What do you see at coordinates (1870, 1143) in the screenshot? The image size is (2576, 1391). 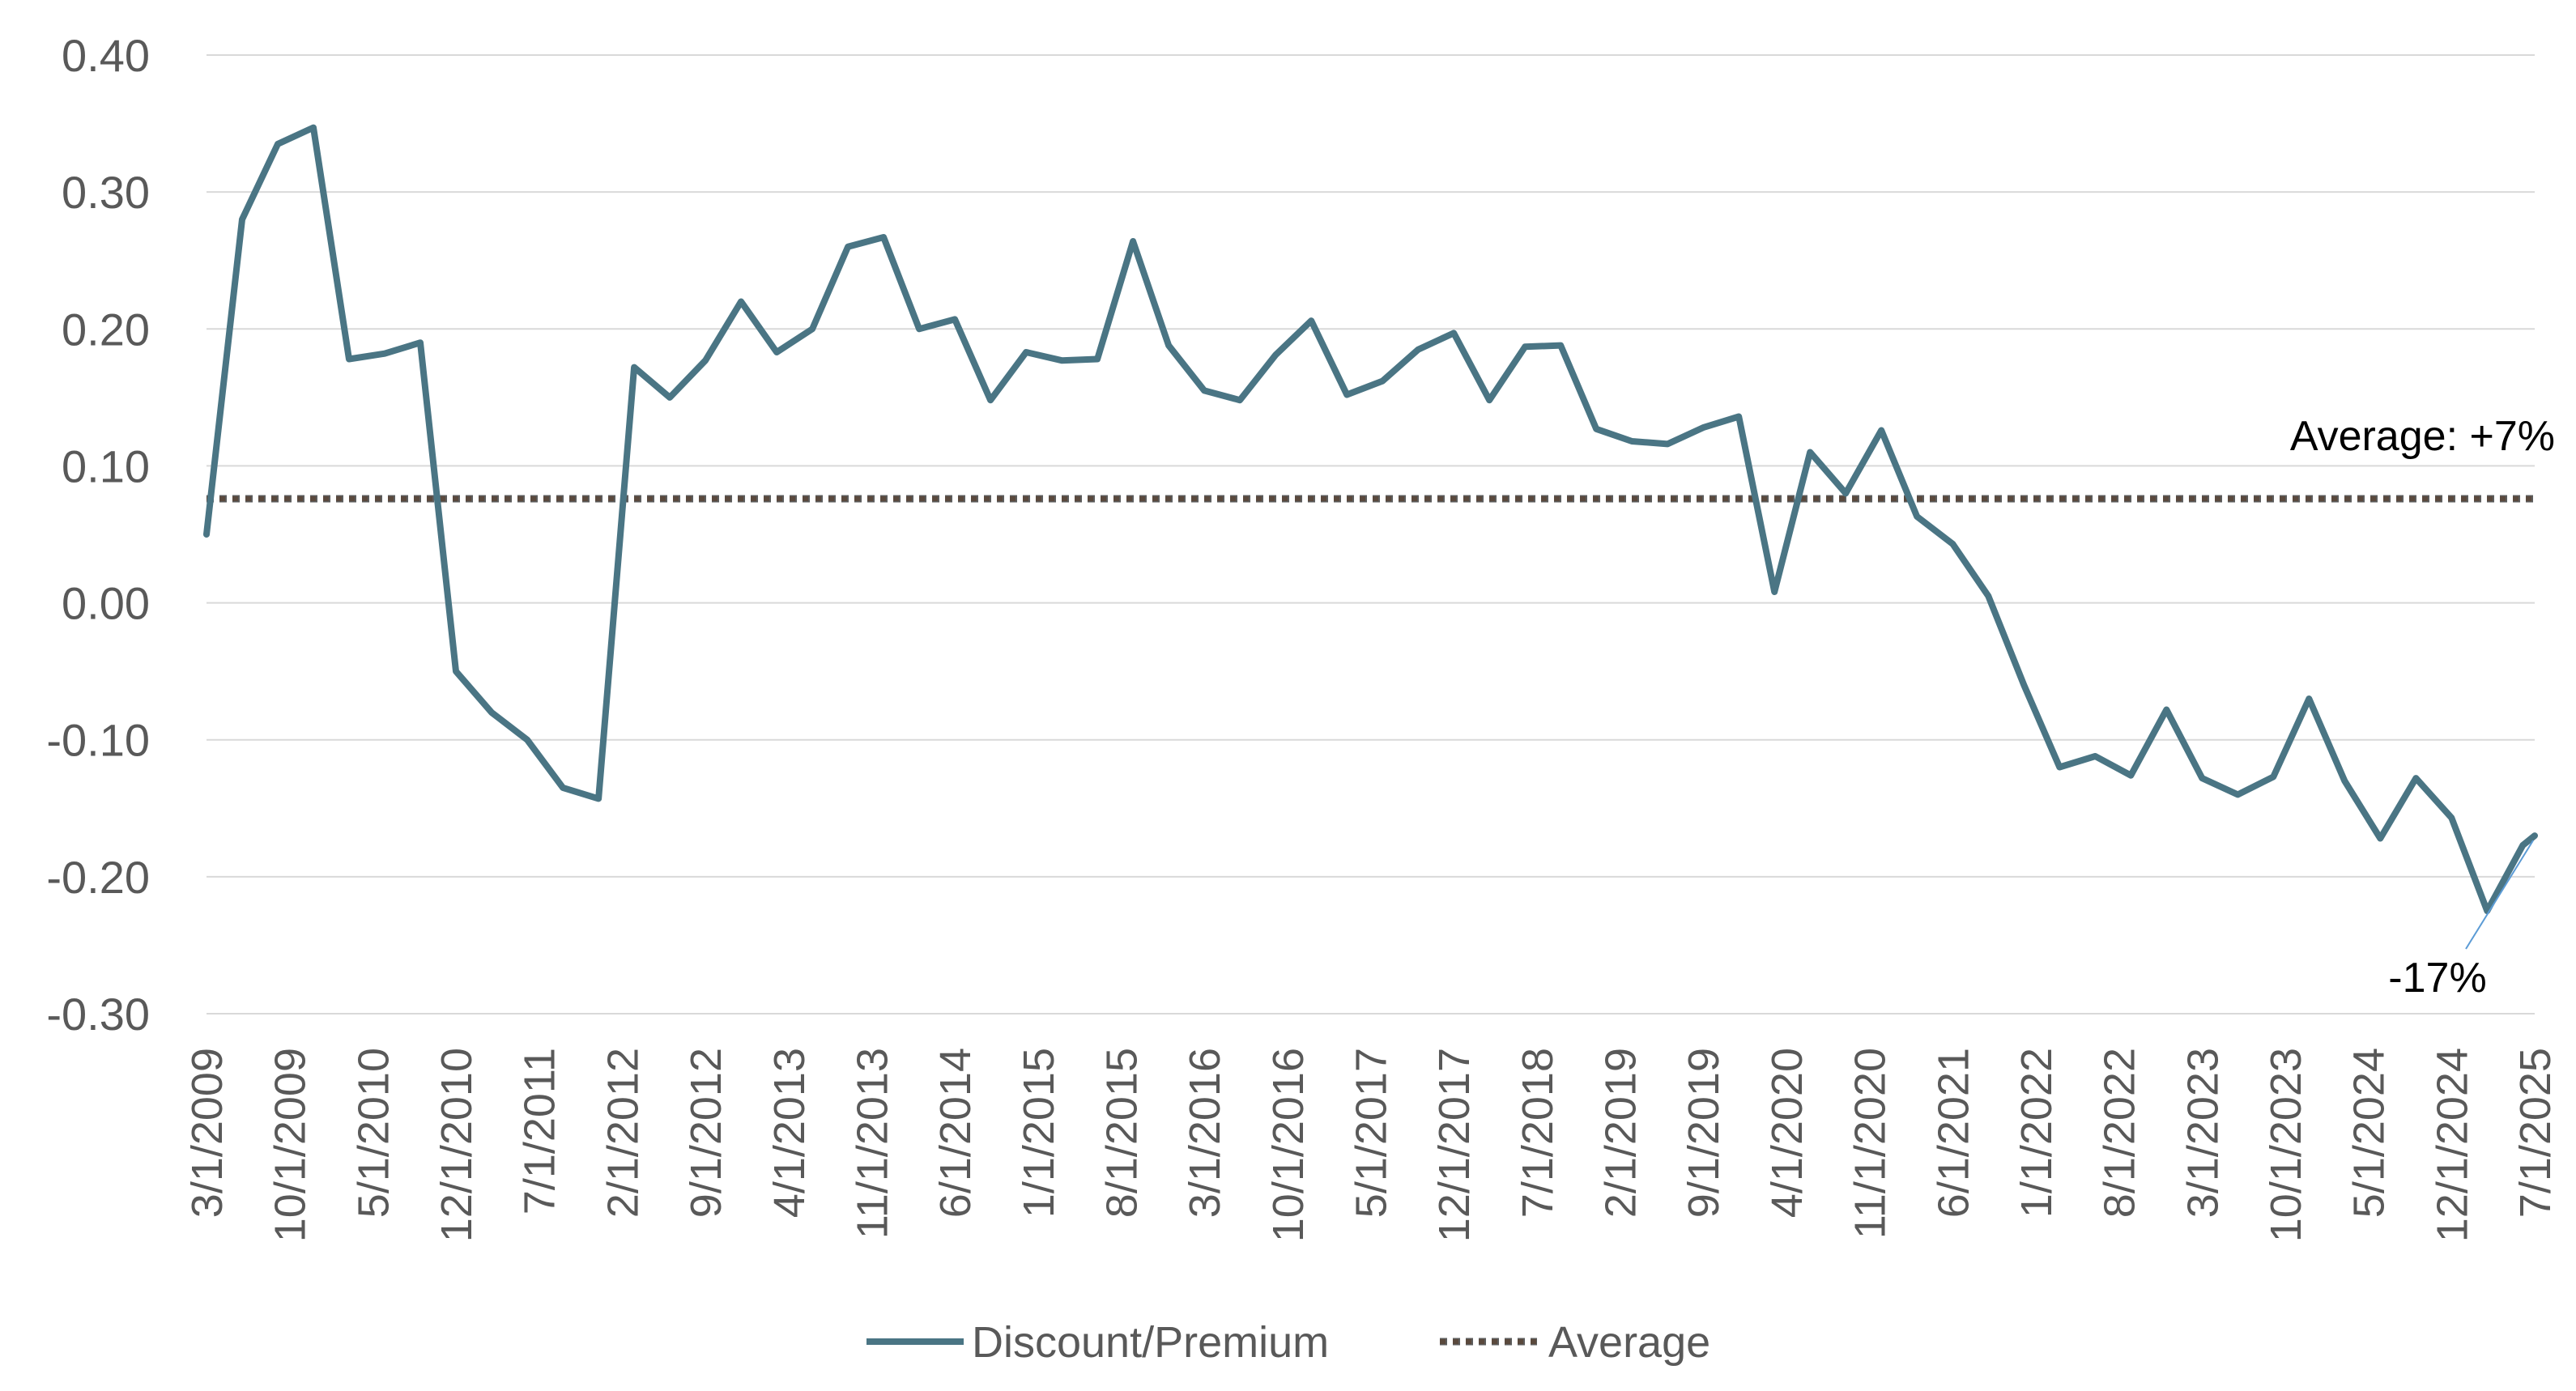 I see `x-tick-label: 11/1/2020` at bounding box center [1870, 1143].